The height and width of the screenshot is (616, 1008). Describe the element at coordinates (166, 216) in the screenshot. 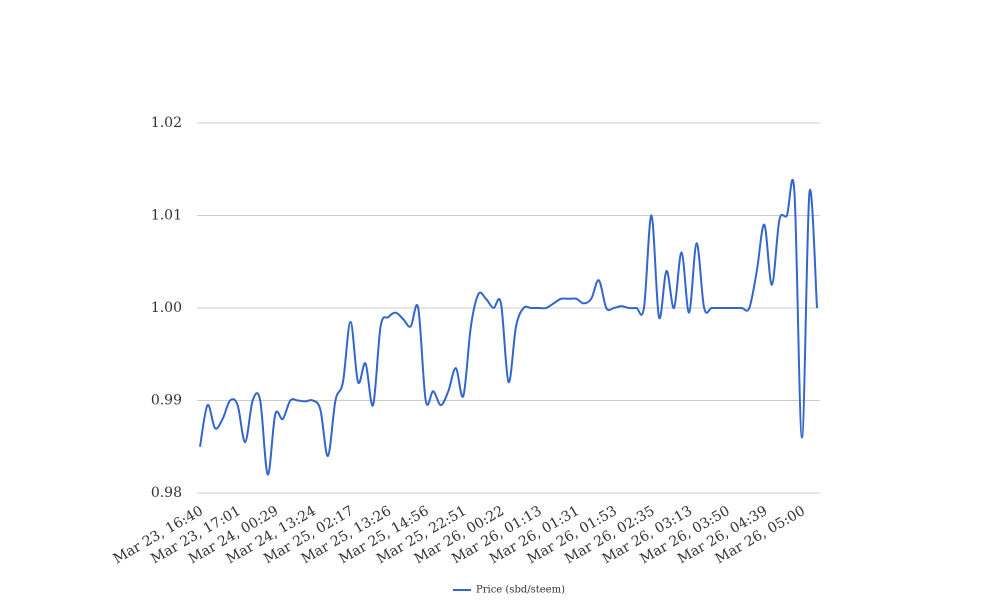

I see `y-tick-label: 1.01` at that location.